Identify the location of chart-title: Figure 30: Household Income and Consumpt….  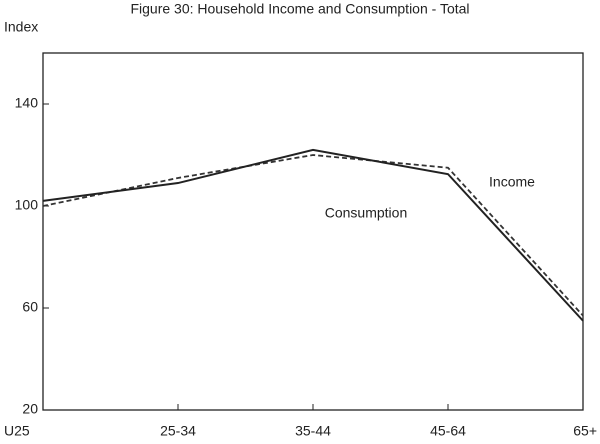
(299, 9).